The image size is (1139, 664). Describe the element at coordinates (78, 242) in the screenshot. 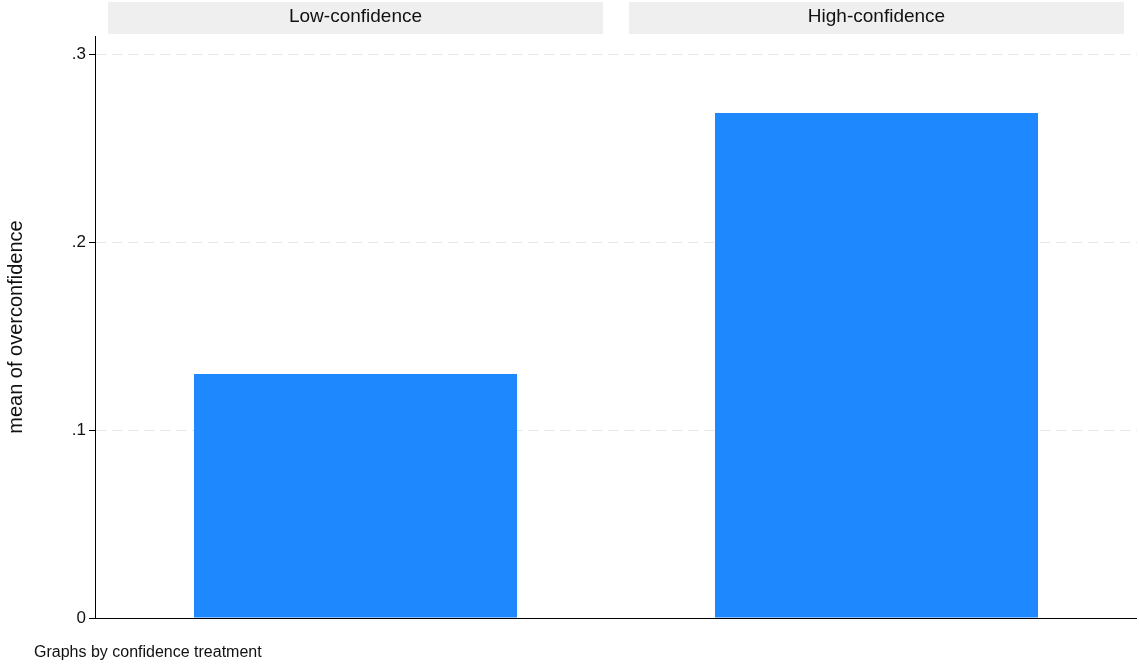

I see `y-tick-label: .2` at that location.